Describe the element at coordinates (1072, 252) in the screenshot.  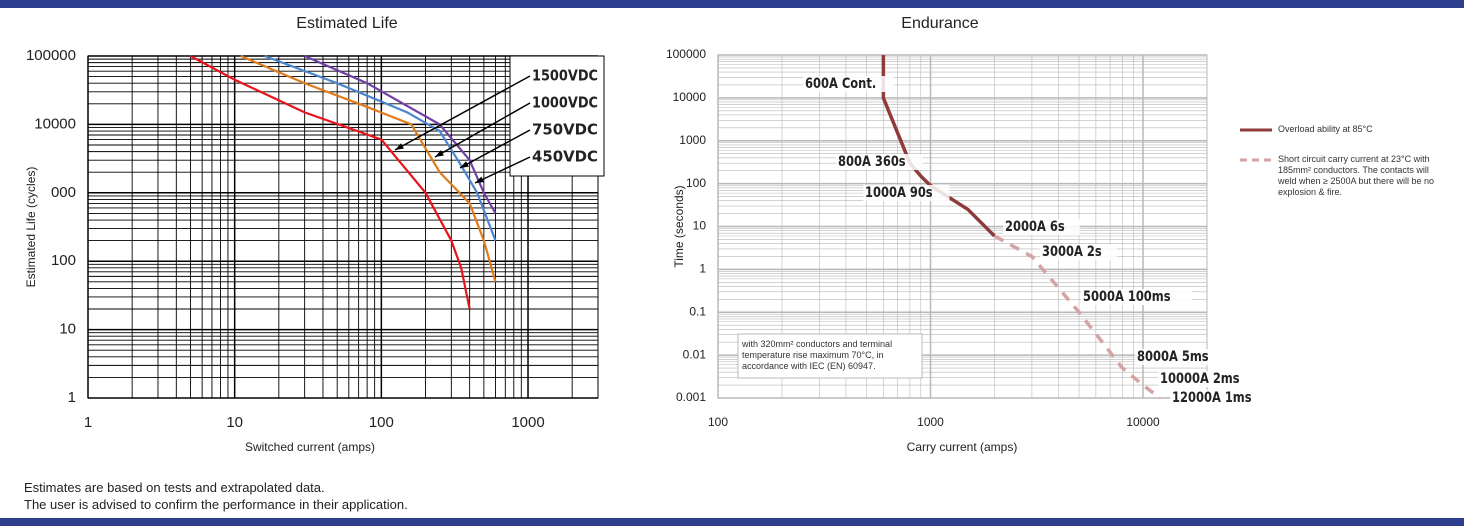
I see `annotation: 3000A 2s` at that location.